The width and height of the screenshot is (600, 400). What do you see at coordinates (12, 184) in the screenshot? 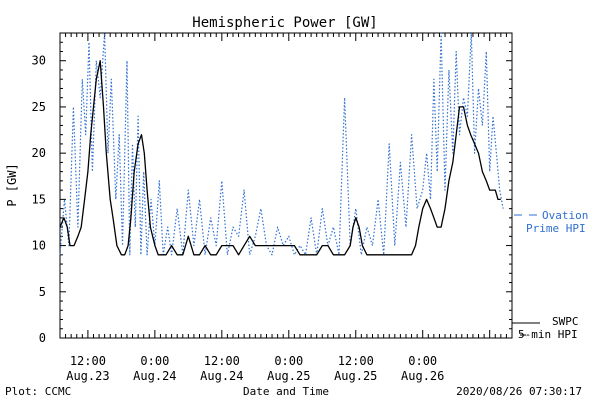
I see `y-axis-label: P [GW]` at bounding box center [12, 184].